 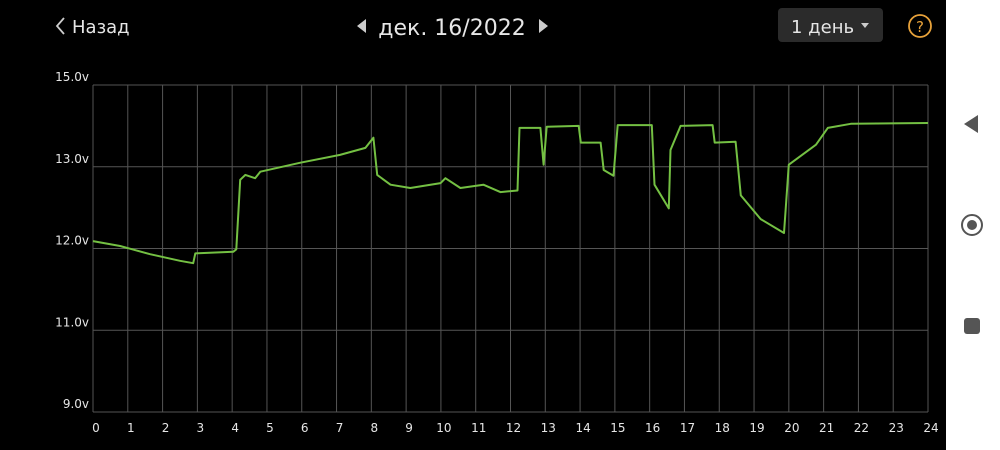 I want to click on x-tick-label: 20, so click(x=791, y=428).